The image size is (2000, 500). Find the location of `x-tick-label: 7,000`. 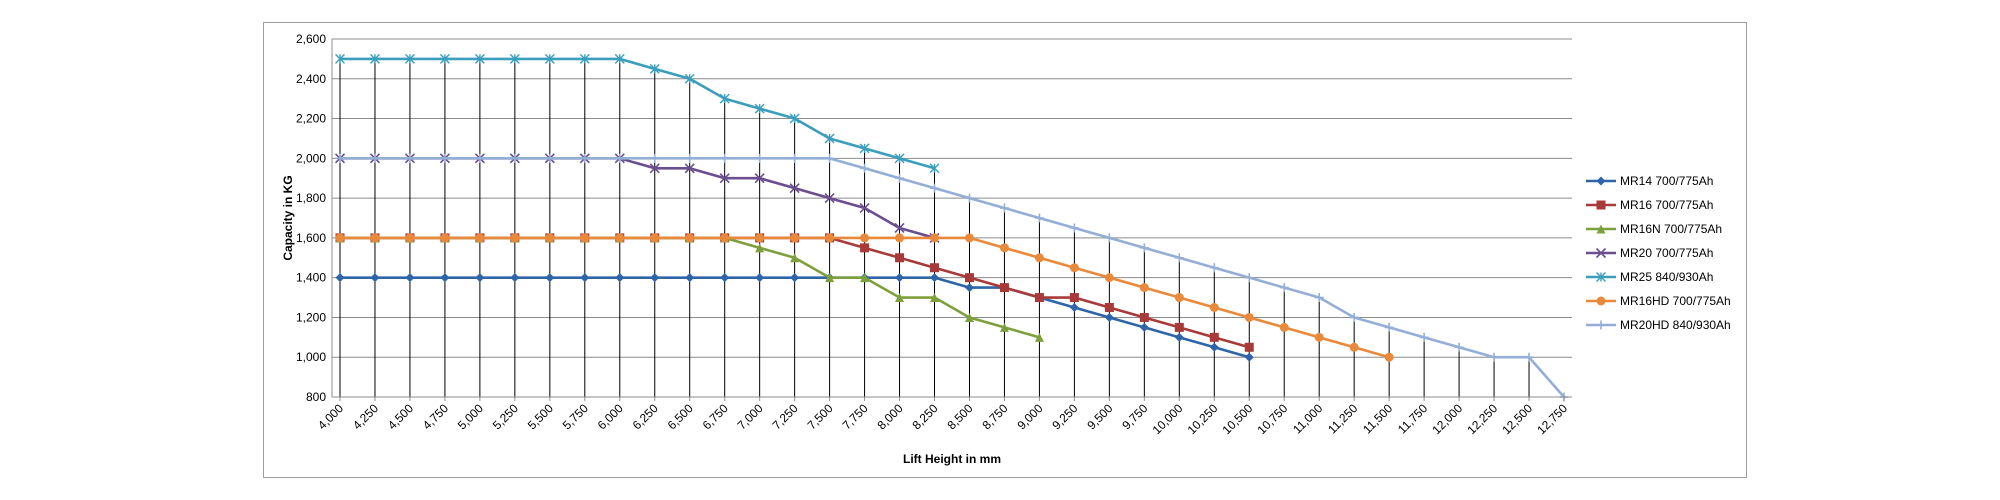

x-tick-label: 7,000 is located at coordinates (750, 416).